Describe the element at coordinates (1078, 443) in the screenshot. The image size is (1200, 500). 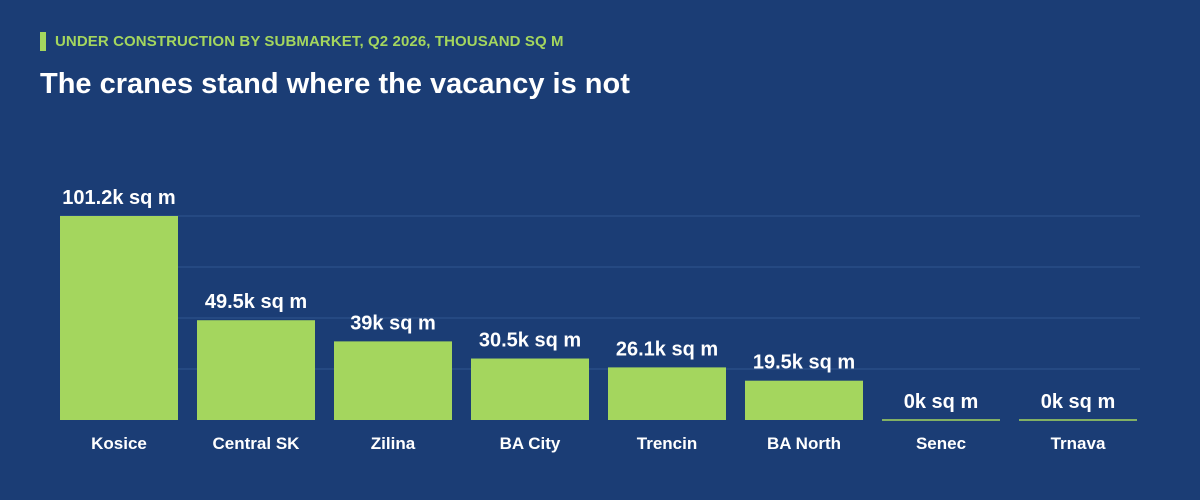
I see `x-tick-label: Trnava` at that location.